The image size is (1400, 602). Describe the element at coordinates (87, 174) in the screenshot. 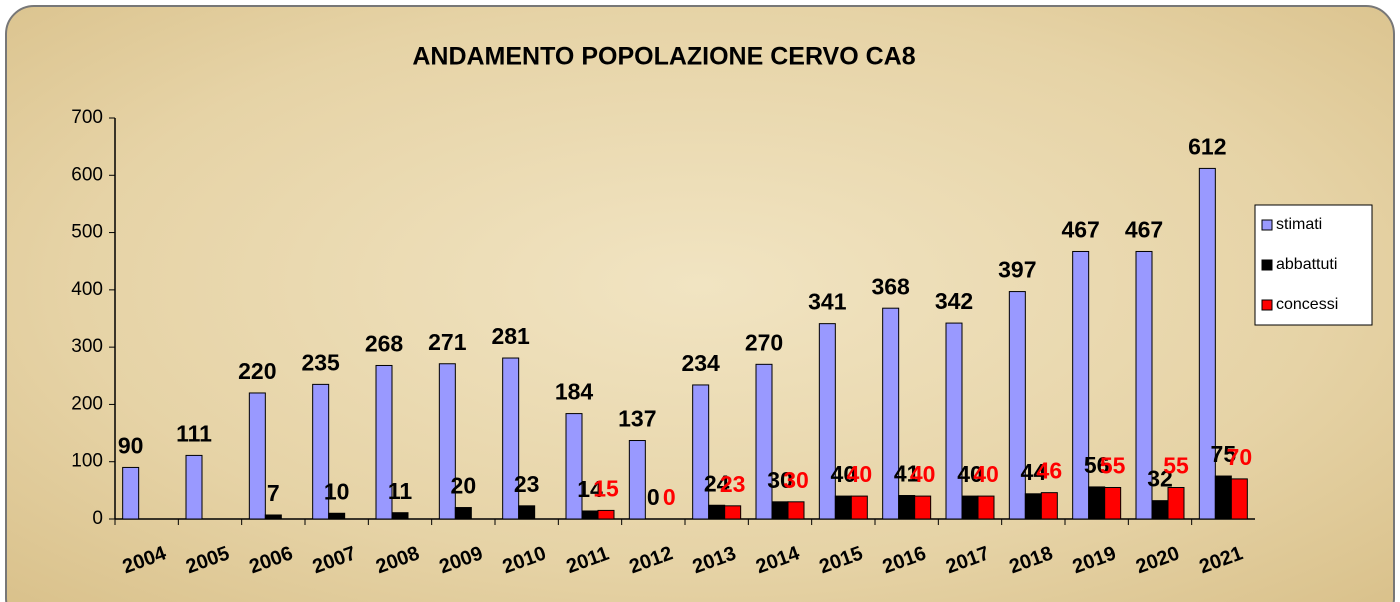

I see `y-tick-label: 600` at that location.